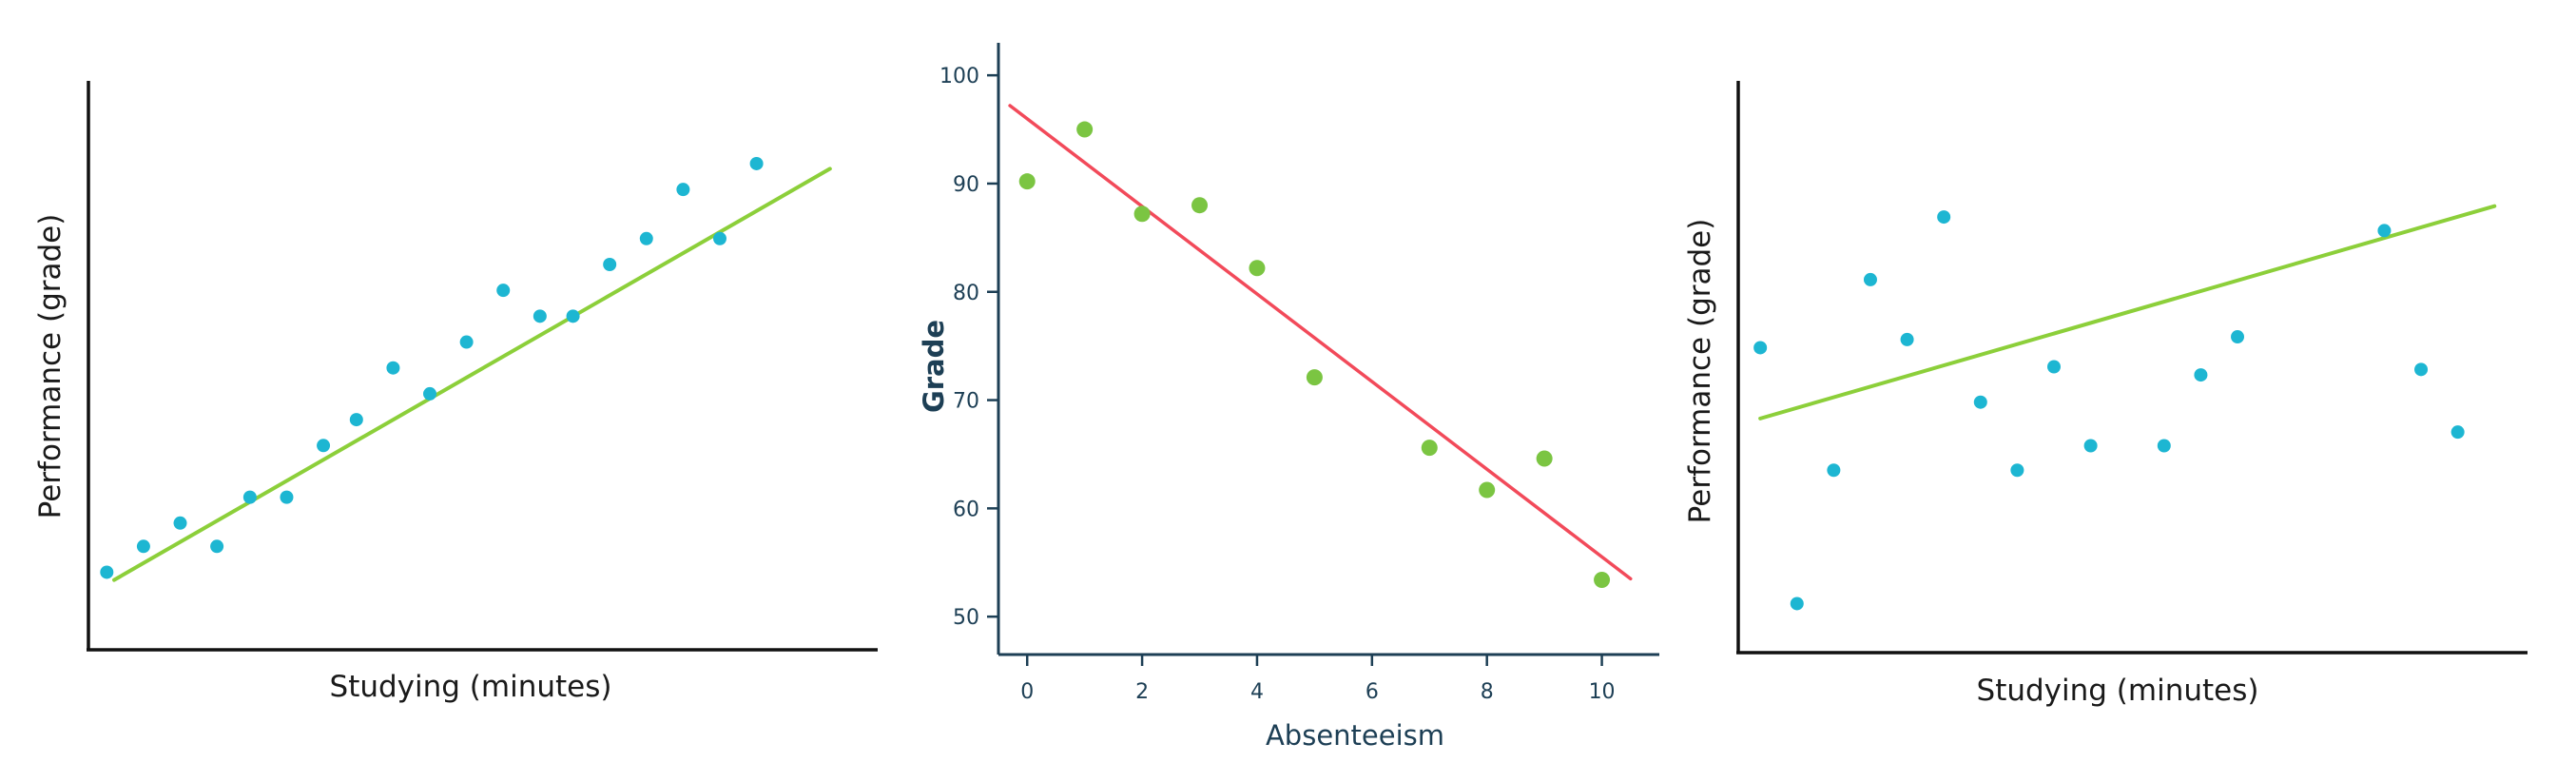 This screenshot has width=2576, height=763. What do you see at coordinates (1602, 692) in the screenshot?
I see `x-tick-label: 10` at bounding box center [1602, 692].